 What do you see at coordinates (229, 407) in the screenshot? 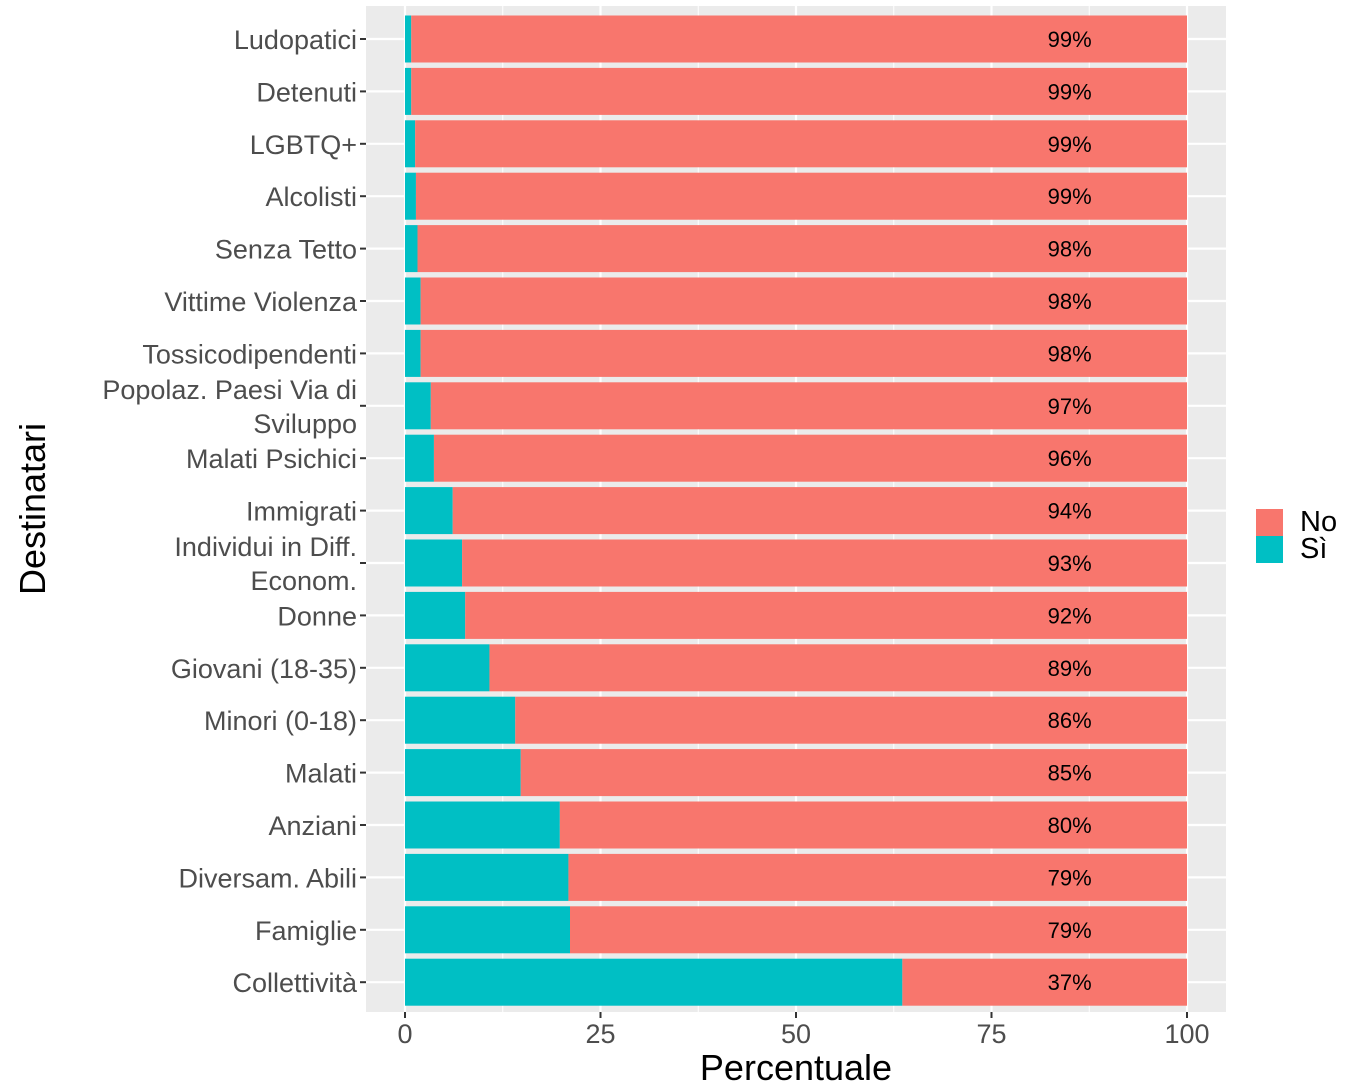
I see `y-tick-label: Popolaz. Paesi Via di Sviluppo` at bounding box center [229, 407].